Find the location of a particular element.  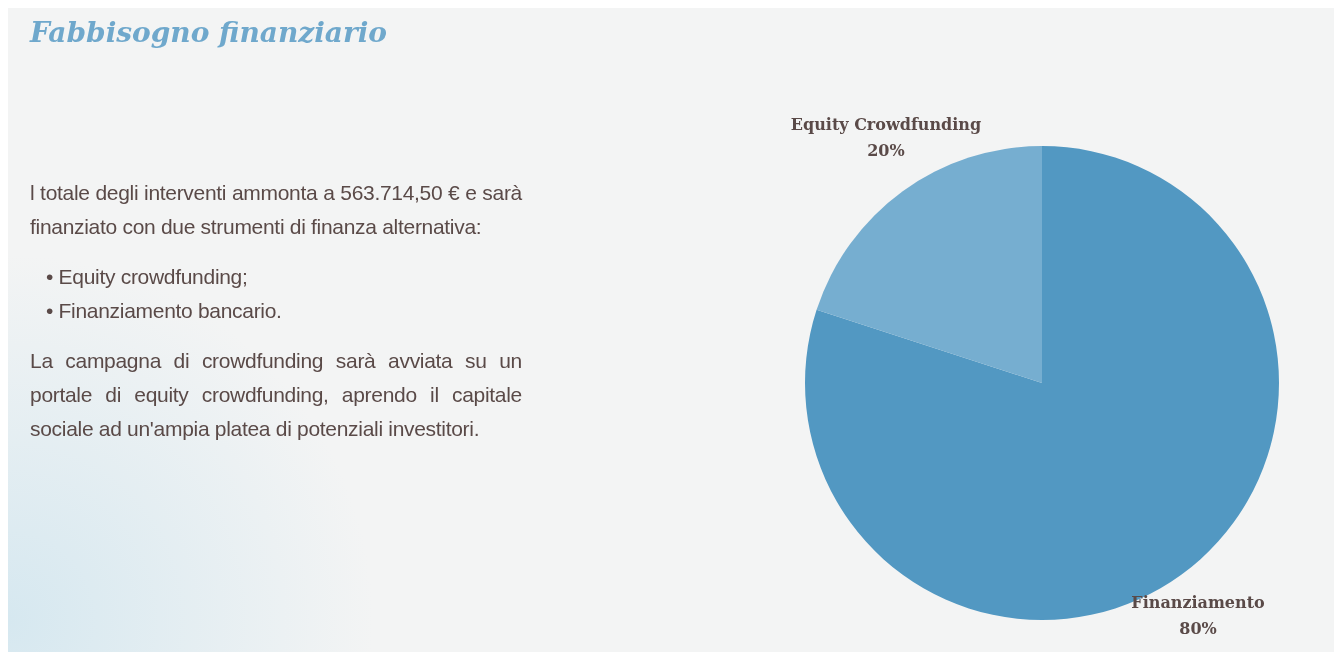

slice-label: Equity Crowdfunding is located at coordinates (886, 125).